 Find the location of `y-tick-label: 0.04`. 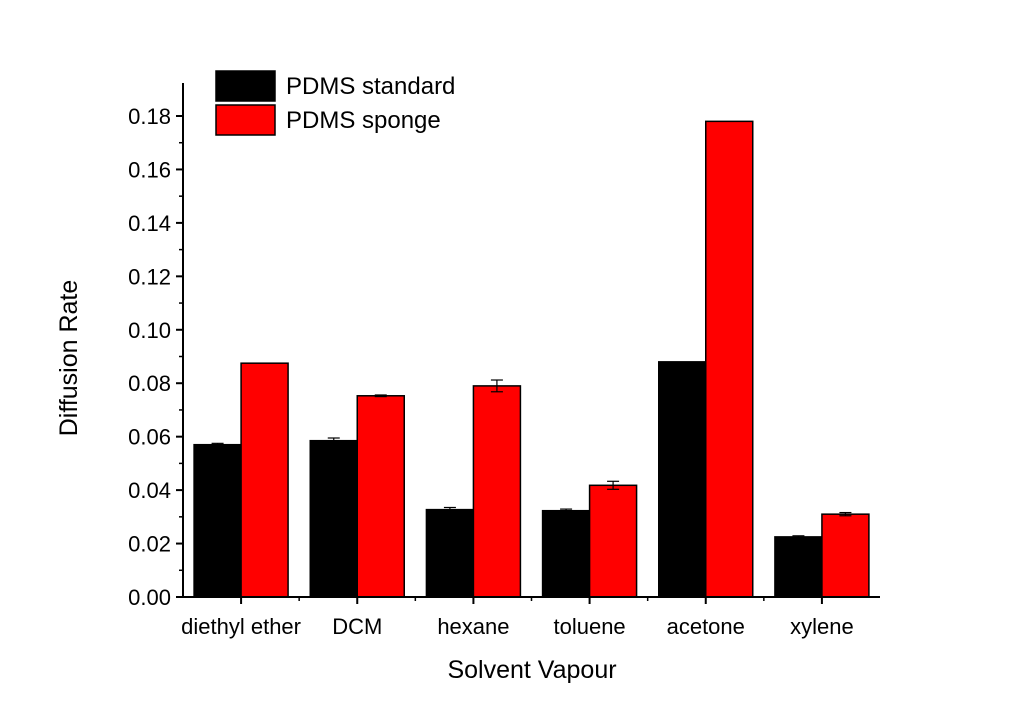

y-tick-label: 0.04 is located at coordinates (149, 490).